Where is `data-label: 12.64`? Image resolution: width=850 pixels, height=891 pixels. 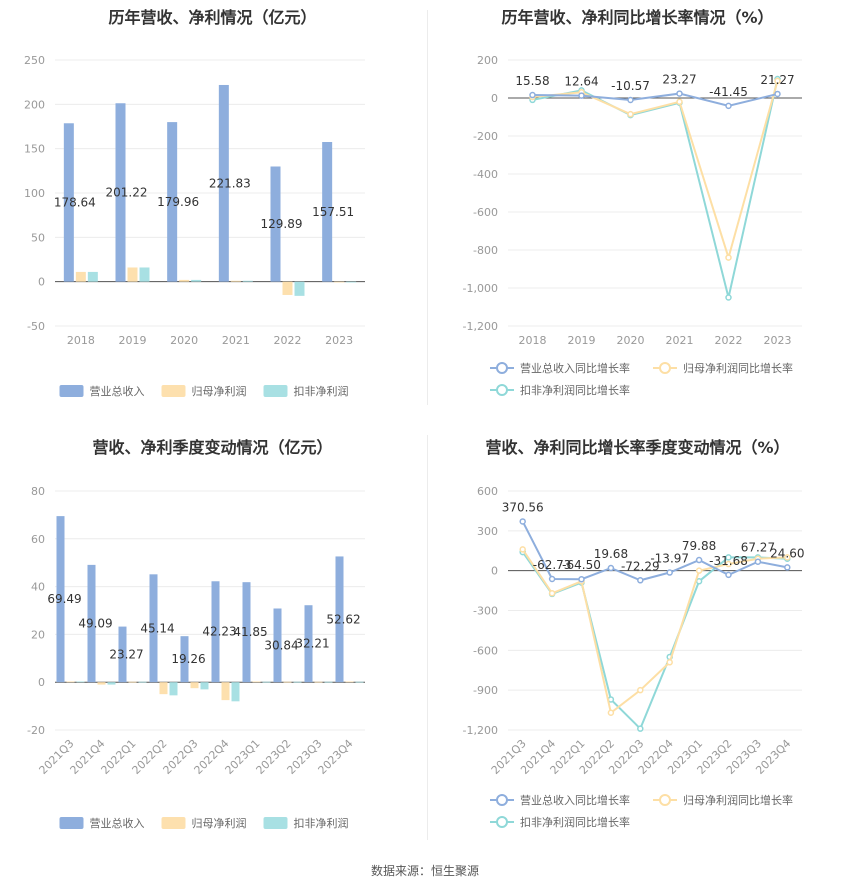 data-label: 12.64 is located at coordinates (581, 82).